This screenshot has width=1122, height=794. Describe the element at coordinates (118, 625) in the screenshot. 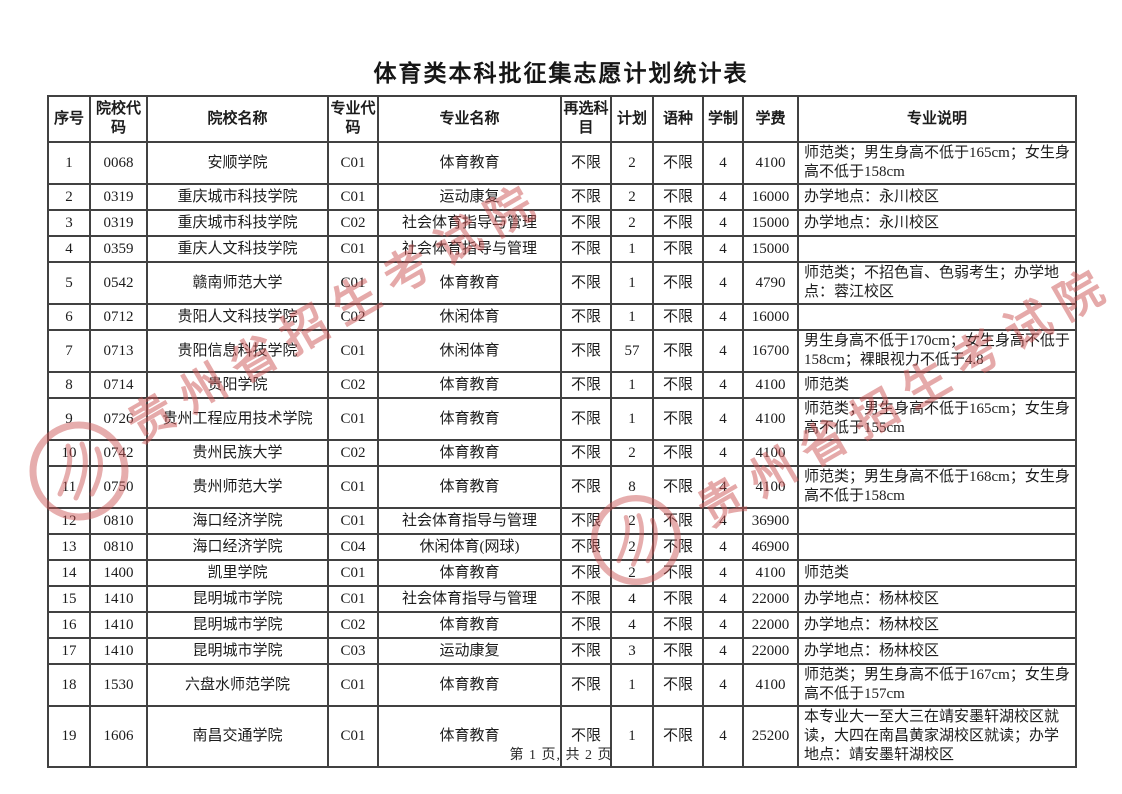

I see `cell-college-code: 1410` at that location.